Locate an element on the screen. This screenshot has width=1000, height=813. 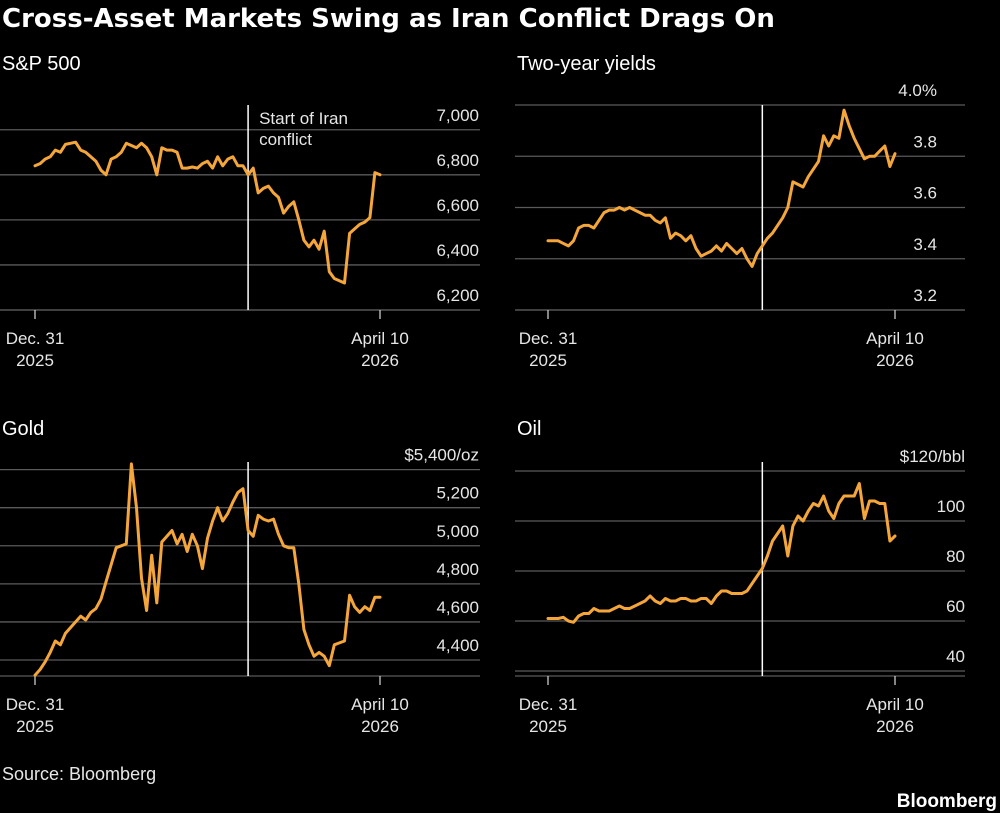
y-tick-label: $120/bbl is located at coordinates (932, 456).